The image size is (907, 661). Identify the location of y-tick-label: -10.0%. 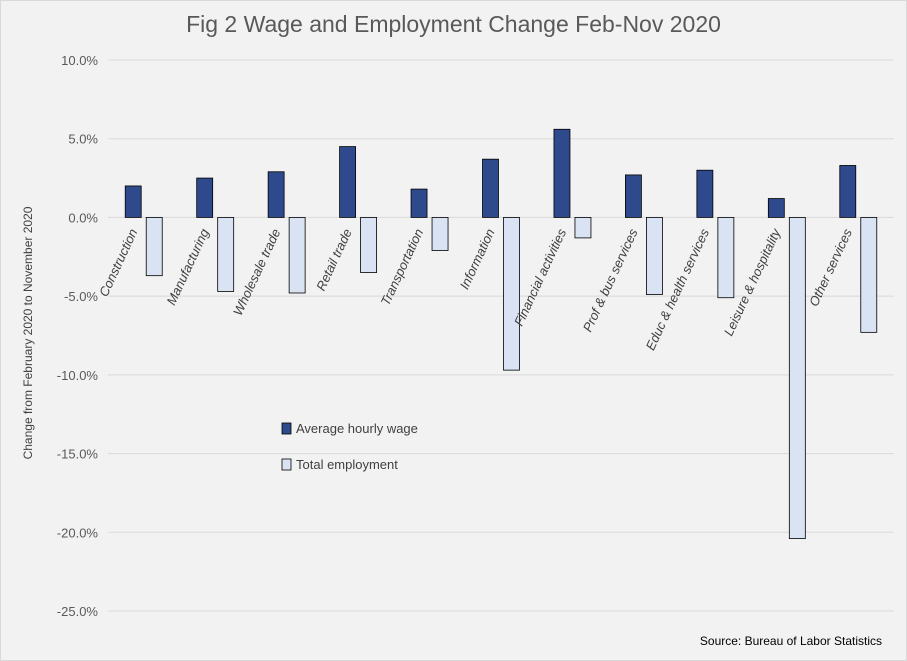
(78, 375).